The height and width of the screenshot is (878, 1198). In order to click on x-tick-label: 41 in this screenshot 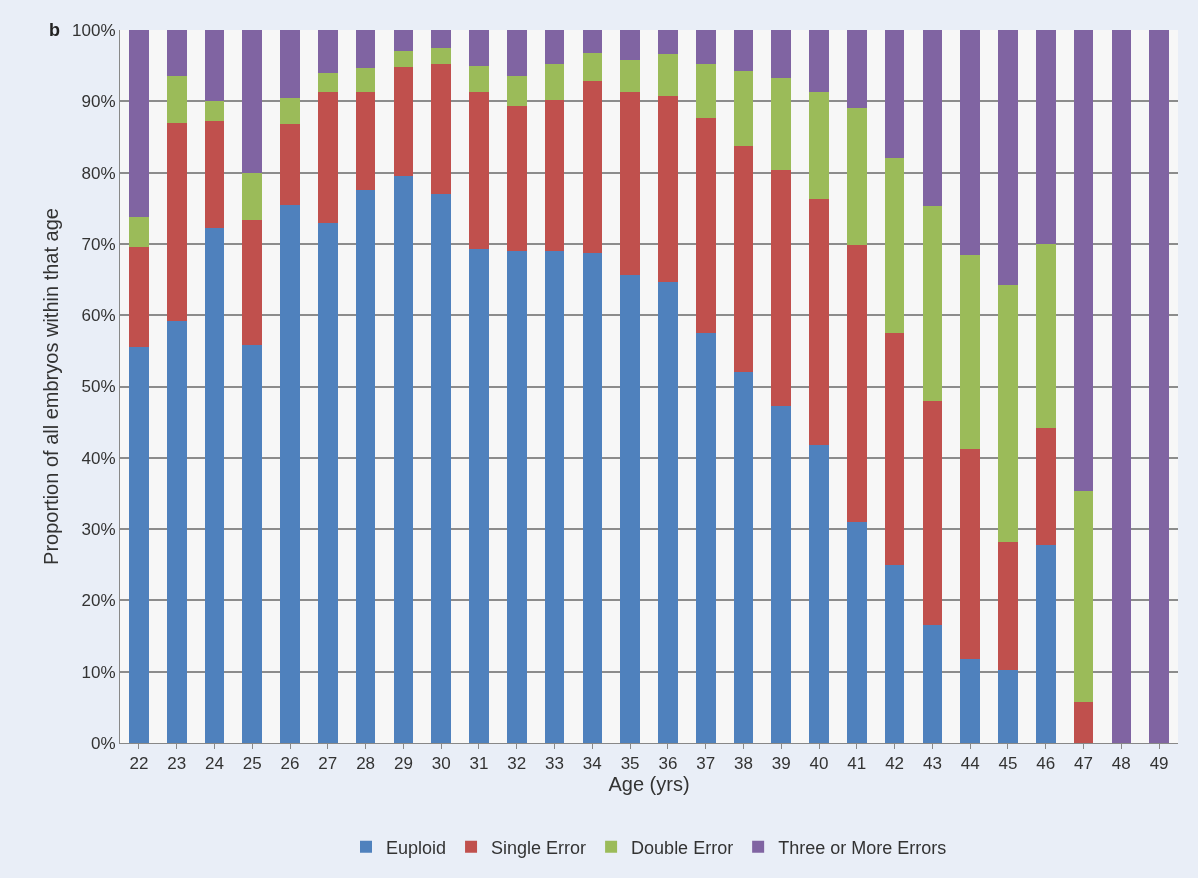, I will do `click(857, 764)`.